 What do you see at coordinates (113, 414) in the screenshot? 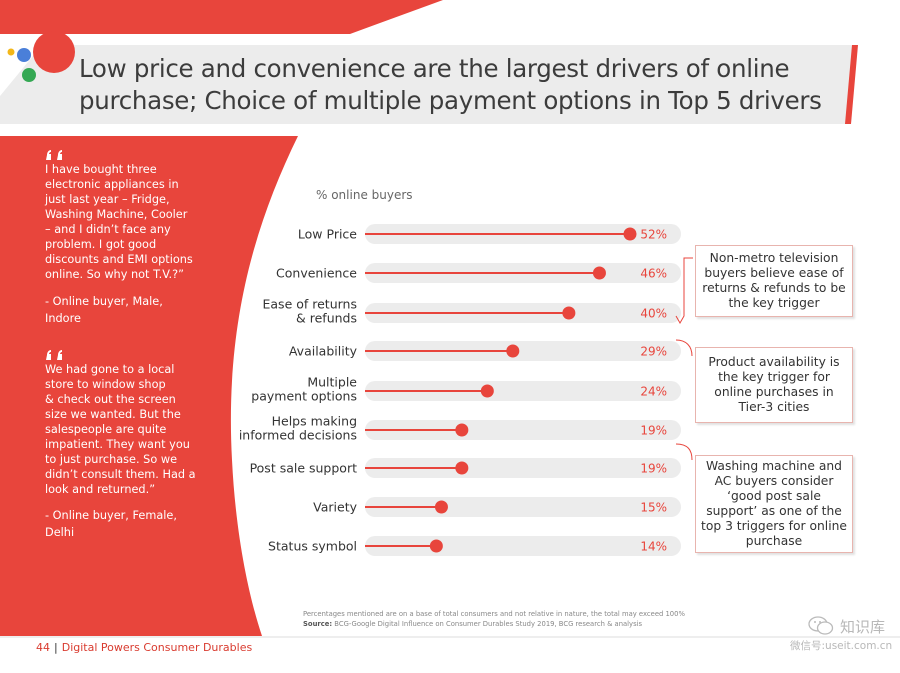
I see `quote-line: size we wanted. But the` at bounding box center [113, 414].